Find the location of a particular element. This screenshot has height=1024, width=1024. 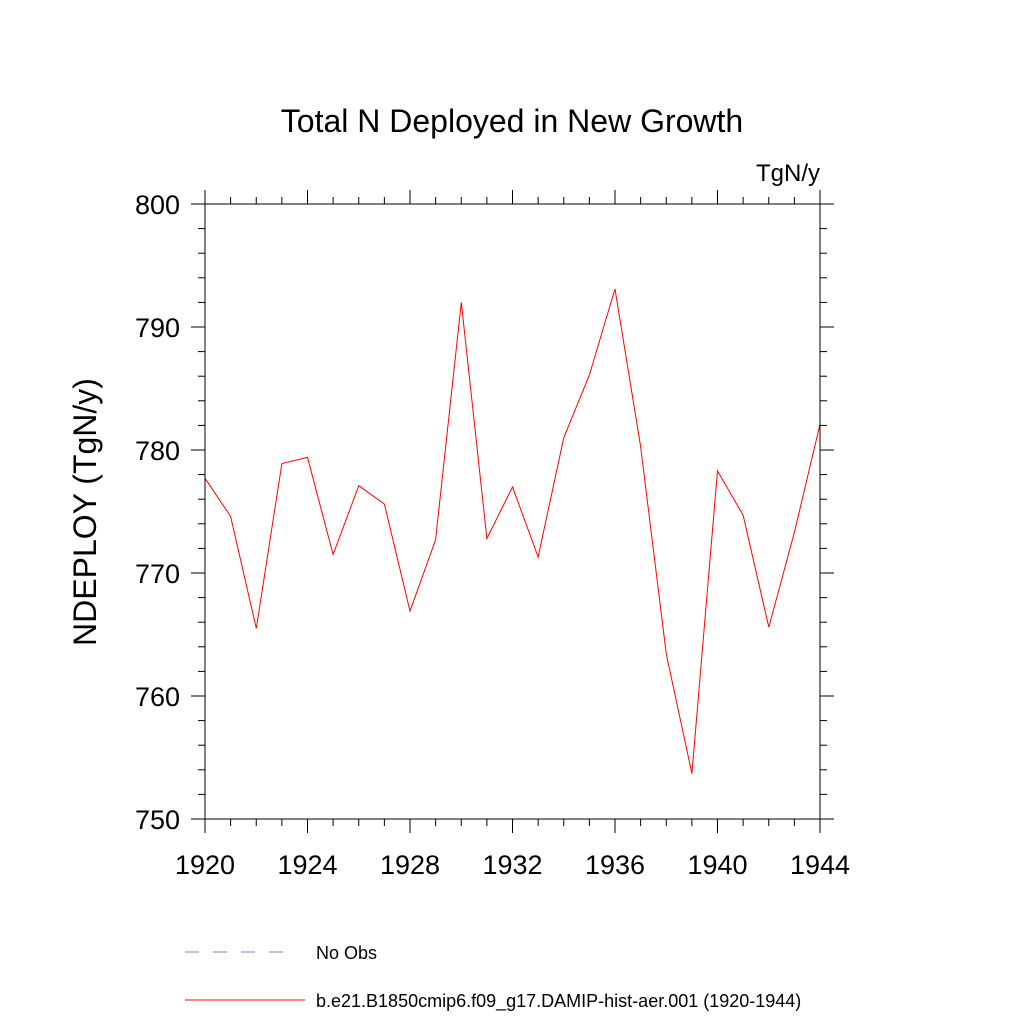

x-tick-label: 1940 is located at coordinates (717, 865).